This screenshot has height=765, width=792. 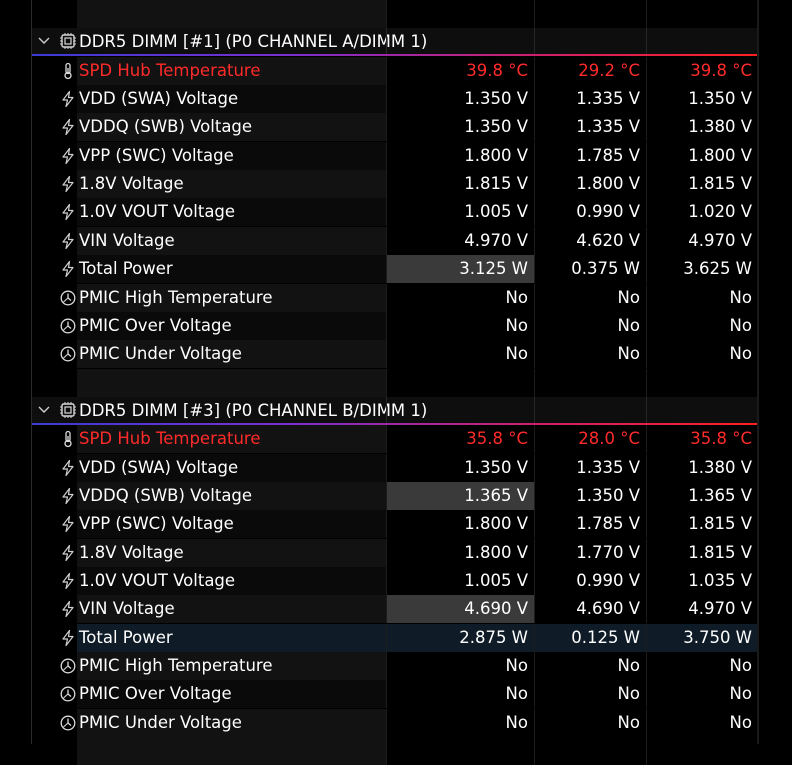 I want to click on sensor-label: VDD (SWA) Voltage, so click(x=159, y=467).